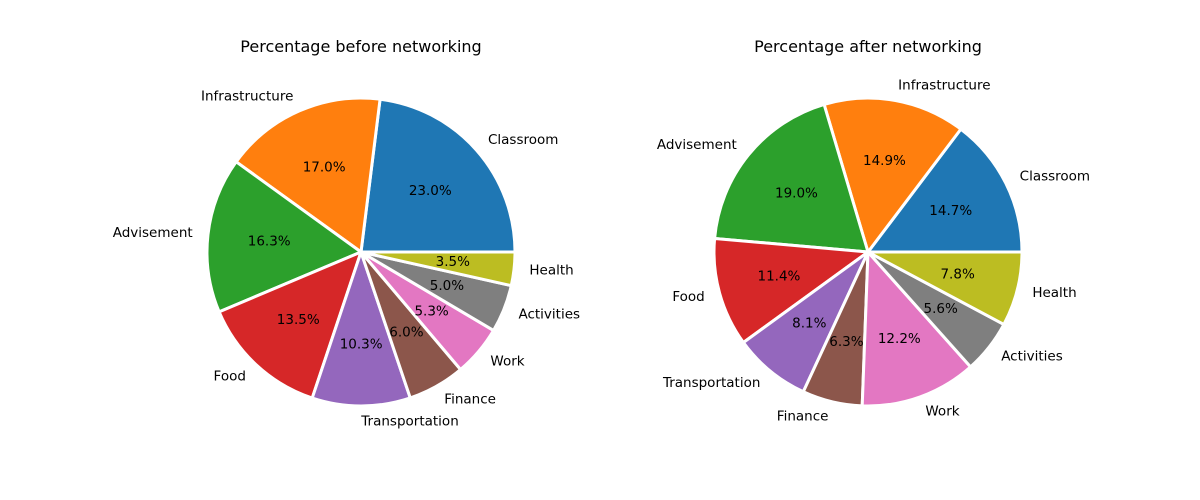  I want to click on percent-label-work: 12.2%, so click(899, 339).